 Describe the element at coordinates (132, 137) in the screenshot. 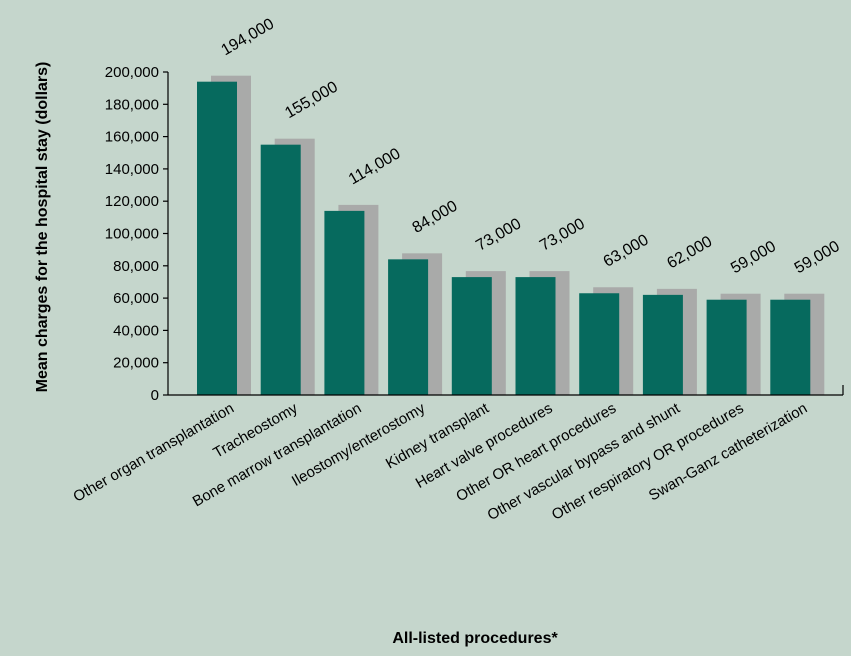

I see `y-tick-label: 160,000` at that location.